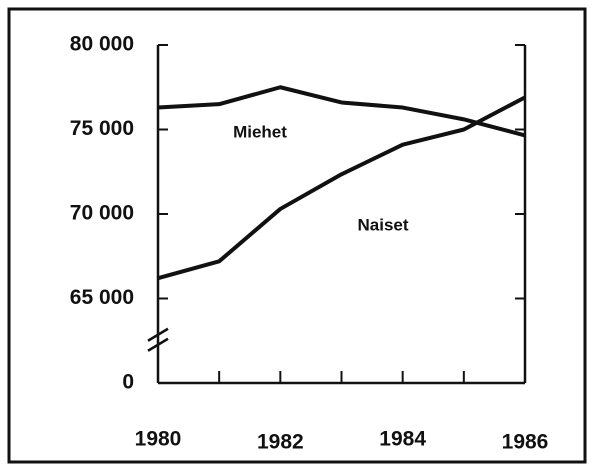  What do you see at coordinates (260, 131) in the screenshot?
I see `series-label: Miehet` at bounding box center [260, 131].